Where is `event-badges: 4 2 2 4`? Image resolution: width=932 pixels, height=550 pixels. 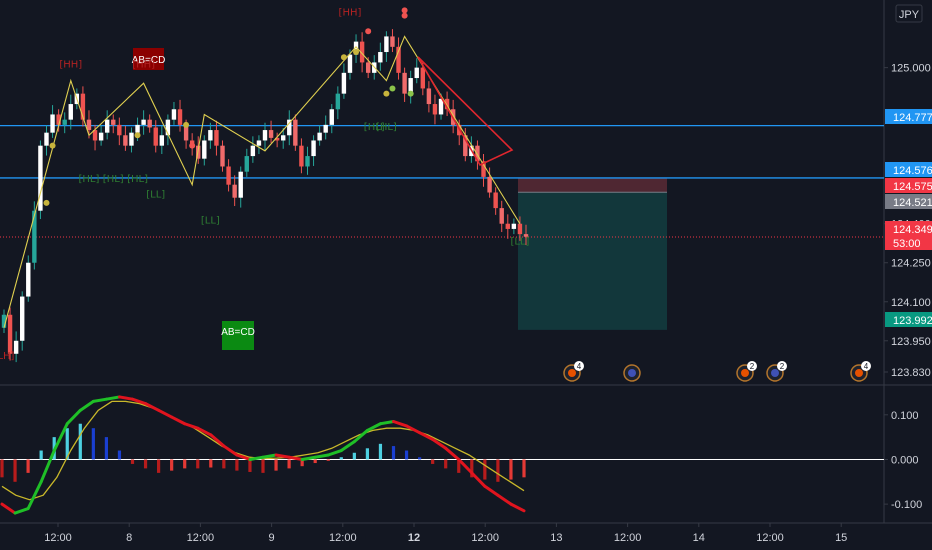
event-badges: 4 2 2 4 is located at coordinates (717, 371).